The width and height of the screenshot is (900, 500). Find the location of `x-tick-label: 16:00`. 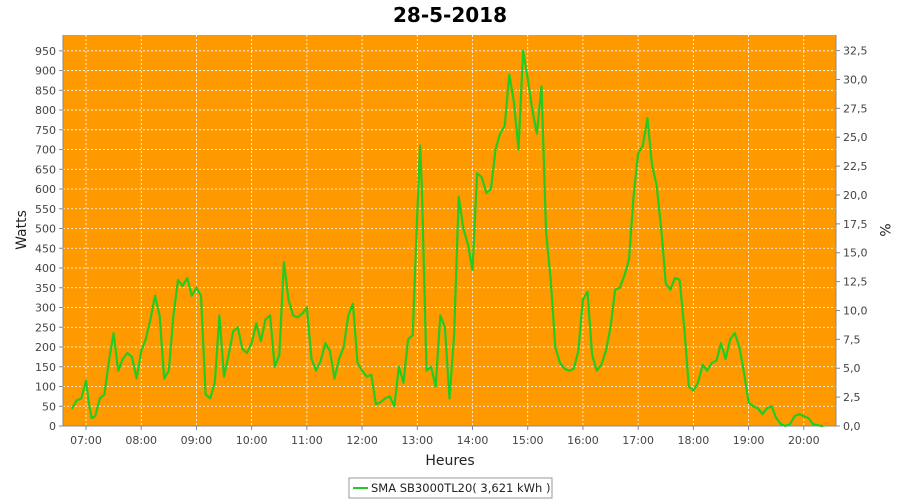

x-tick-label: 16:00 is located at coordinates (583, 440).